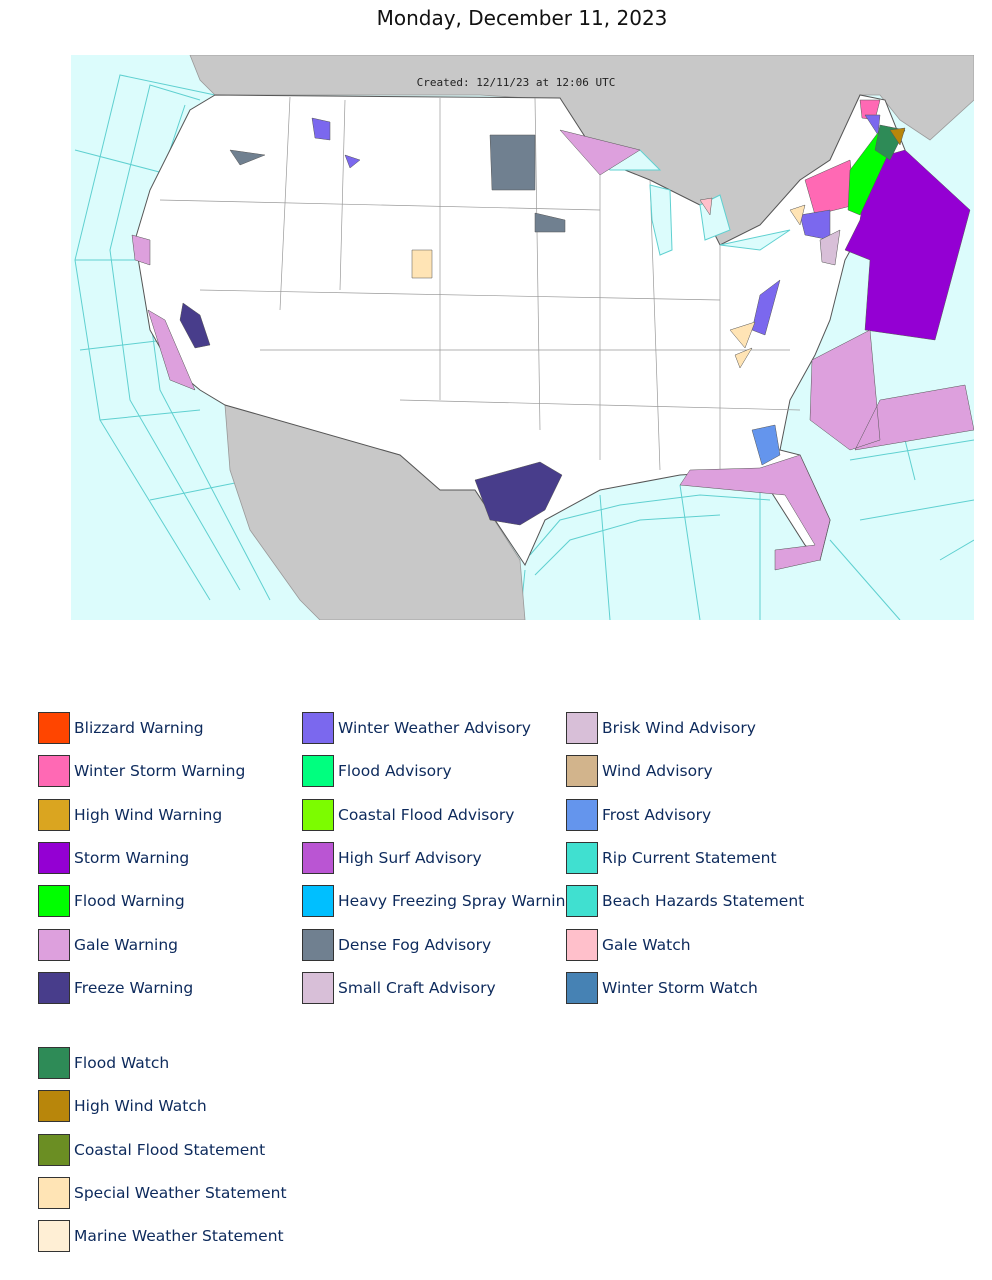 Image resolution: width=992 pixels, height=1280 pixels. I want to click on legend-label: Storm Warning, so click(132, 857).